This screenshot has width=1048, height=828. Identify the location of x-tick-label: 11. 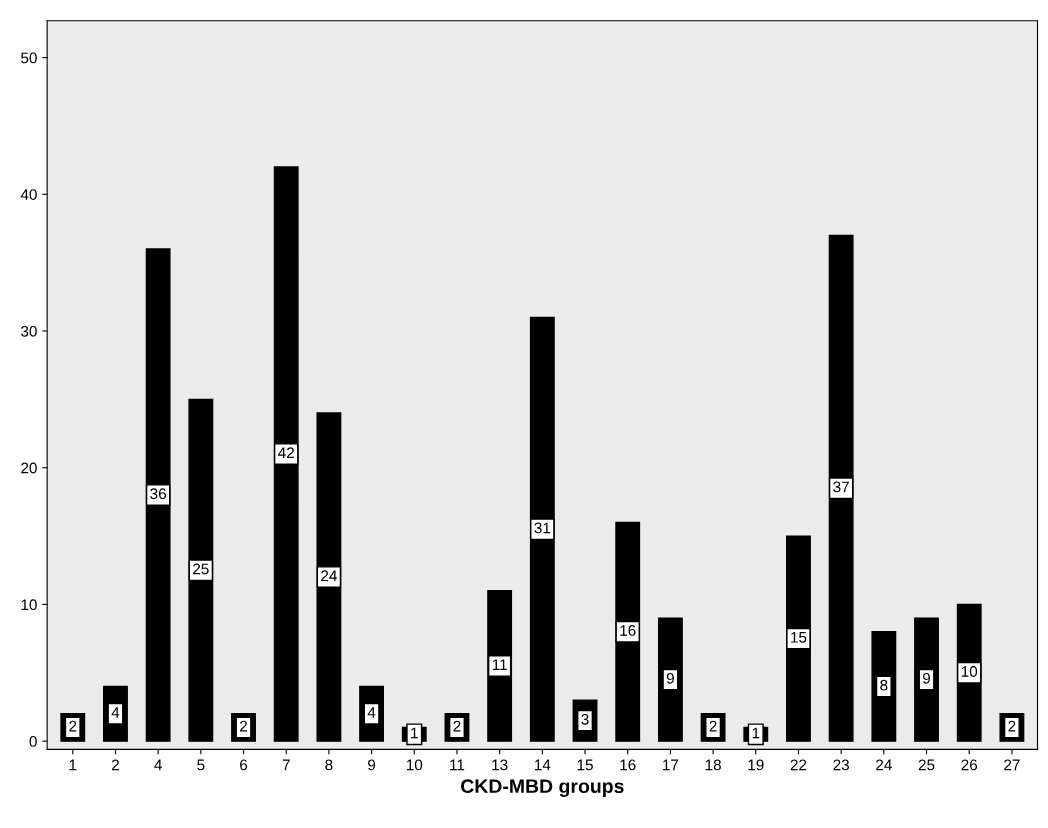
(457, 765).